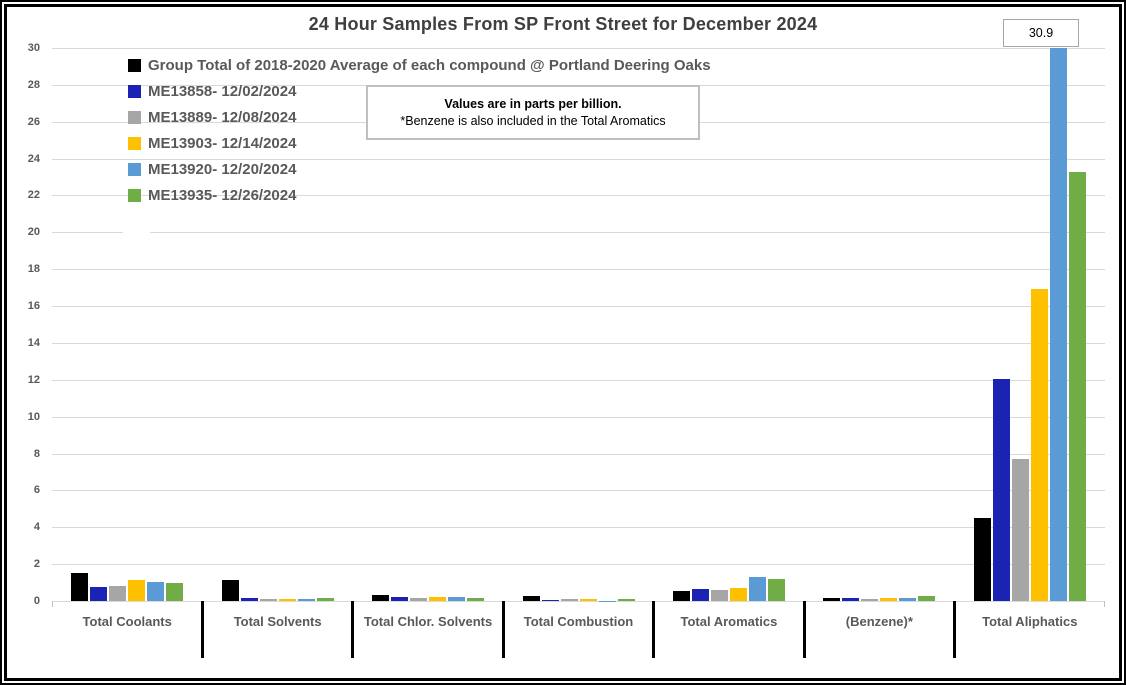  What do you see at coordinates (33, 379) in the screenshot?
I see `y-axis-tick-label: 12` at bounding box center [33, 379].